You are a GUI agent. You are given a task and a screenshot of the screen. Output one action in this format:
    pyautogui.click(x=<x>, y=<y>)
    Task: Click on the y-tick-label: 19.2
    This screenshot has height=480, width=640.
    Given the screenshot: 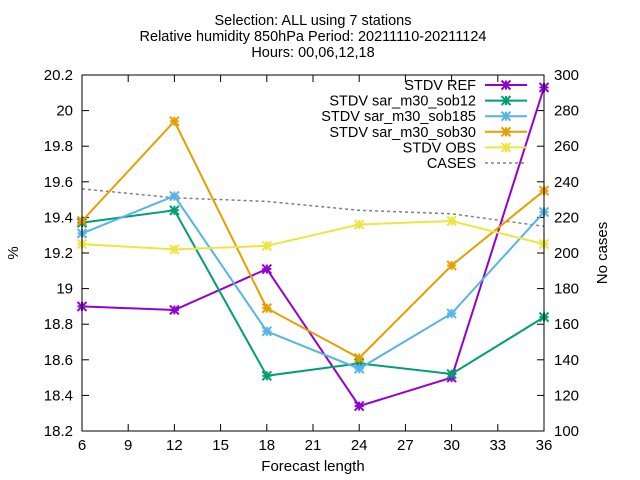 What is the action you would take?
    pyautogui.click(x=58, y=253)
    